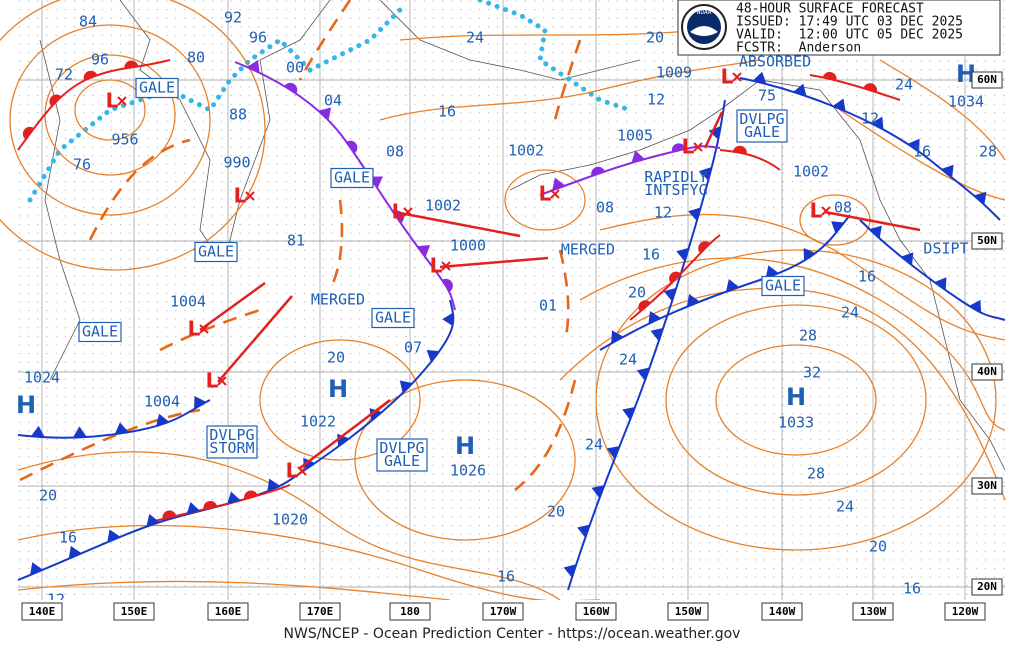 Image resolution: width=1024 pixels, height=652 pixels. I want to click on isobar-label: 990, so click(236, 163).